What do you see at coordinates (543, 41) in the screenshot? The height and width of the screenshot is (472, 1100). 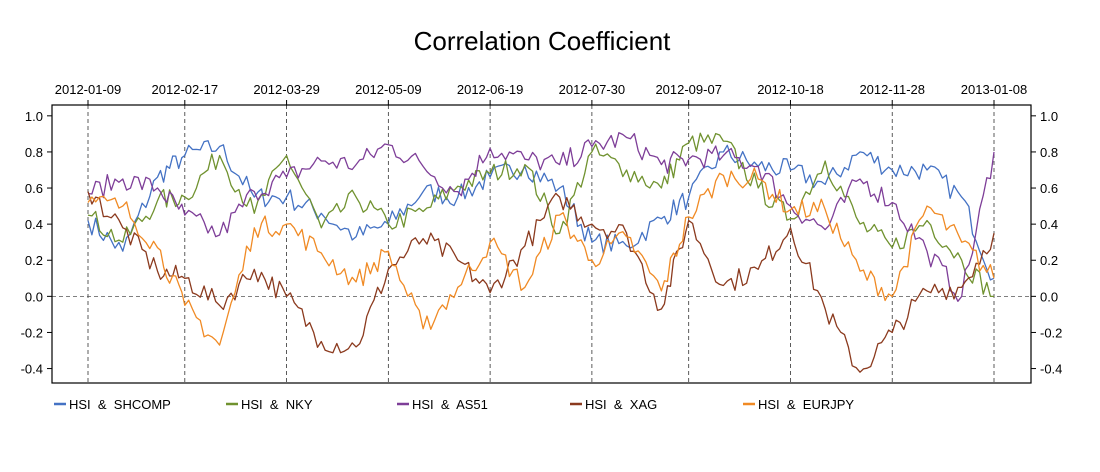 I see `chart-title: Correlation Coefficient` at bounding box center [543, 41].